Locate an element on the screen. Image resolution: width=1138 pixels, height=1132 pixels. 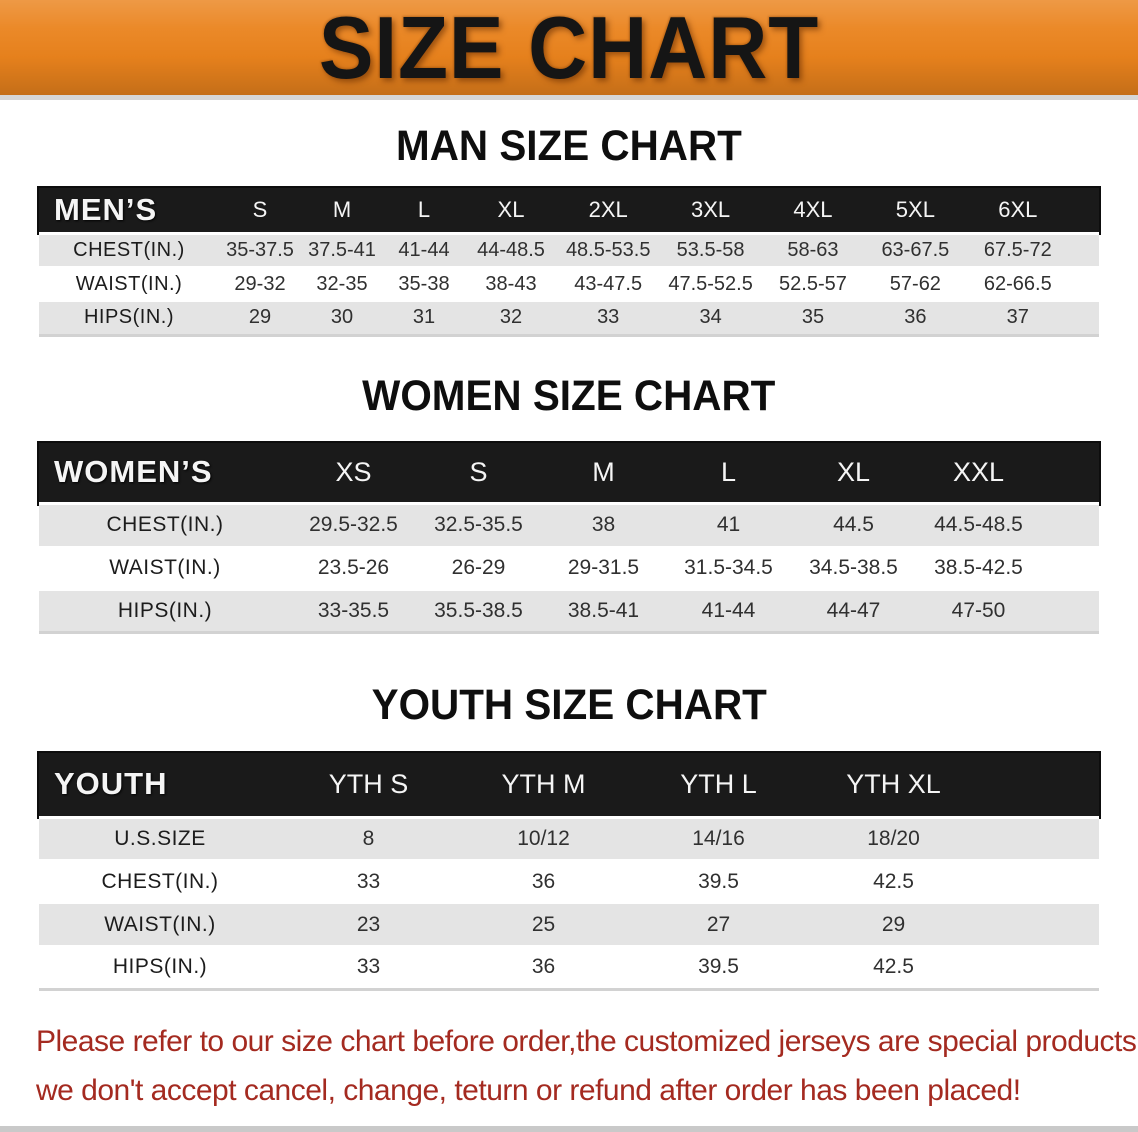
measurement-value: 30 is located at coordinates (342, 317).